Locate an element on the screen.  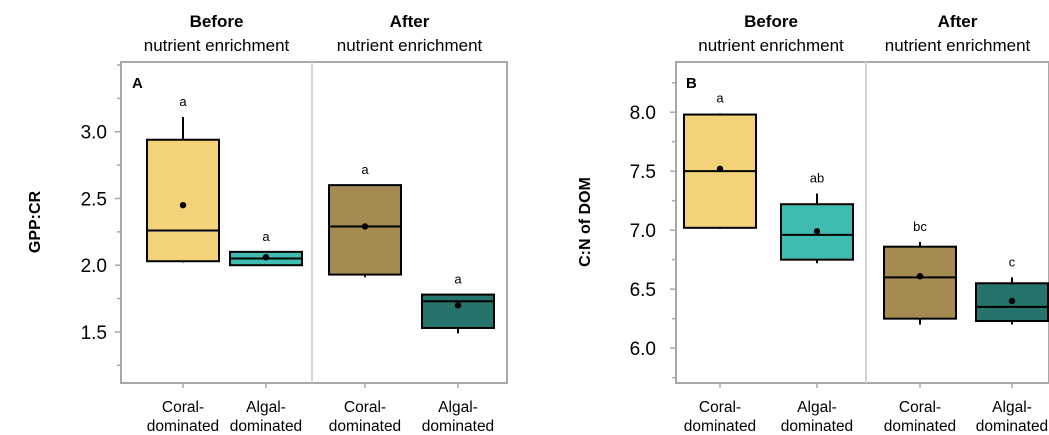
y-tick-label: 7.0 is located at coordinates (643, 231).